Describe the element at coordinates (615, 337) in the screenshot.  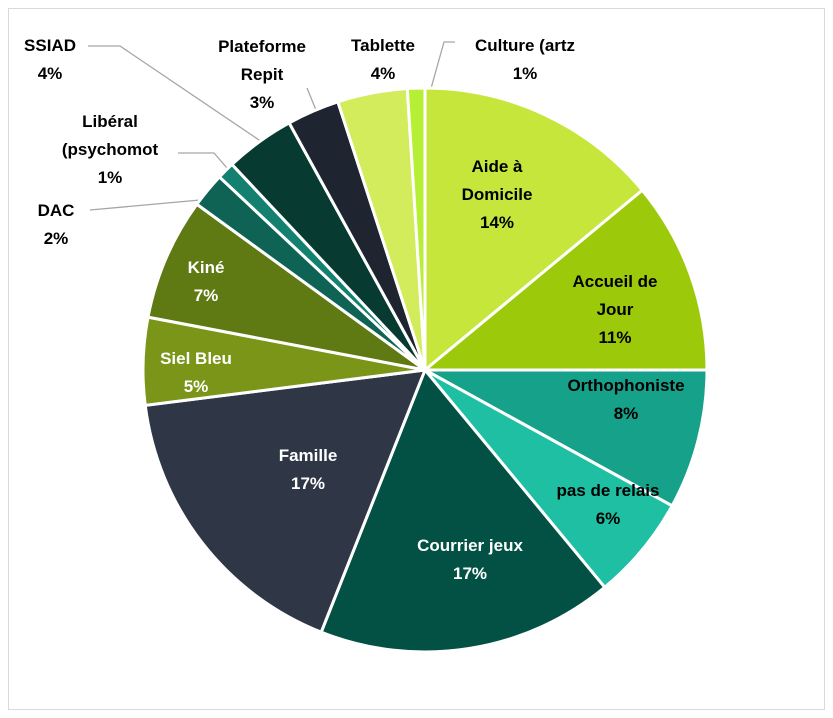
I see `value-label: 11%` at that location.